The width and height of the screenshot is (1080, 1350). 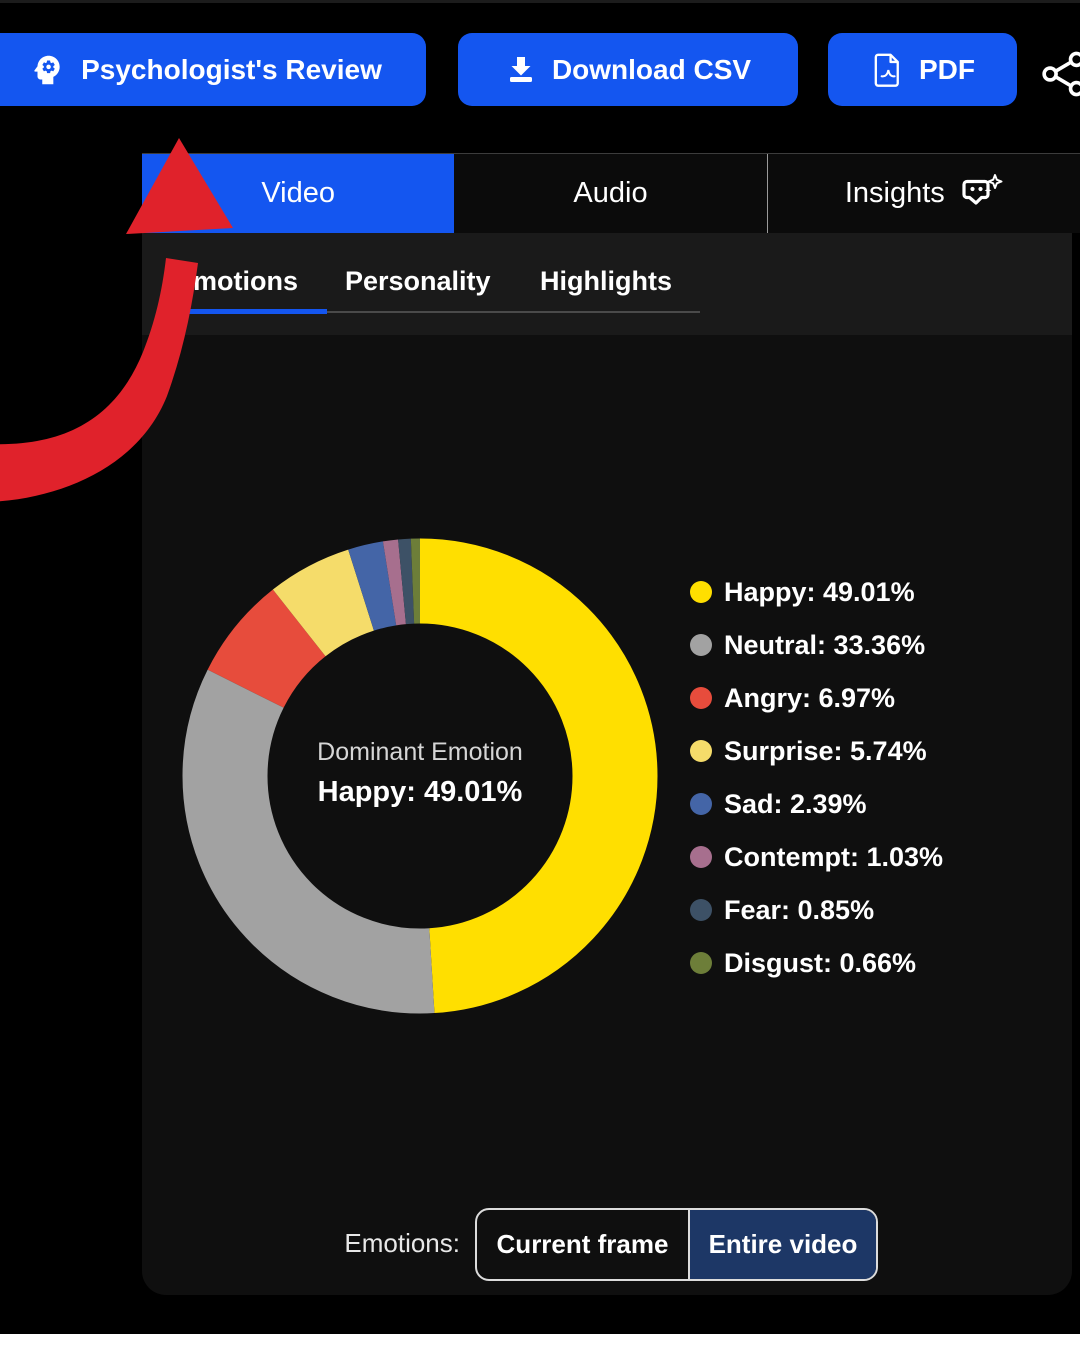 I want to click on subtab-personality-label: Personality, so click(x=418, y=281).